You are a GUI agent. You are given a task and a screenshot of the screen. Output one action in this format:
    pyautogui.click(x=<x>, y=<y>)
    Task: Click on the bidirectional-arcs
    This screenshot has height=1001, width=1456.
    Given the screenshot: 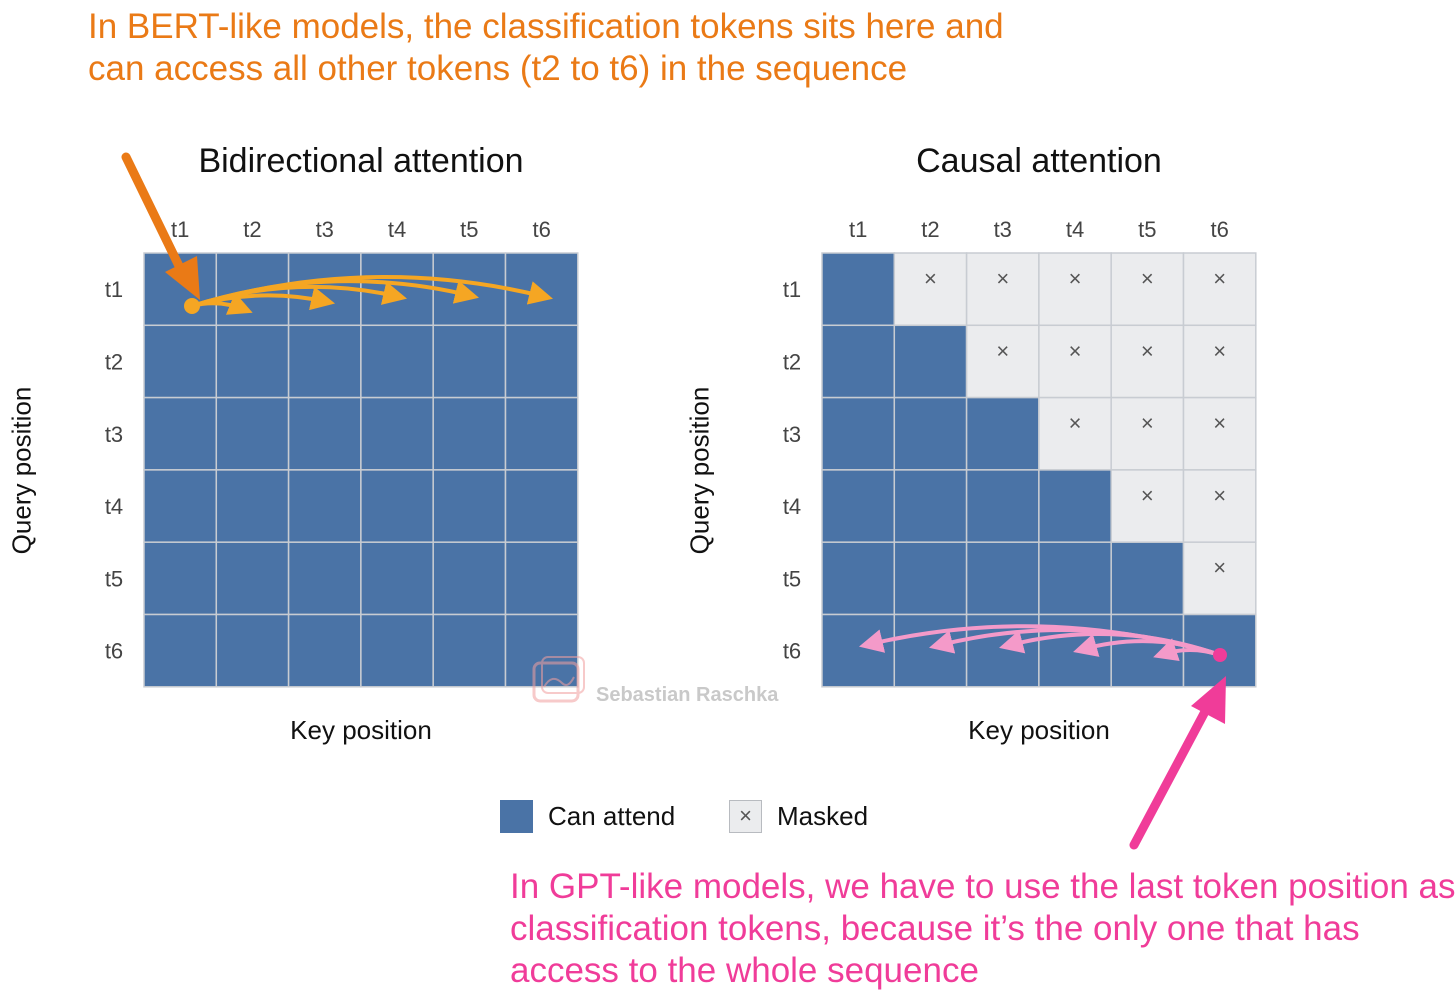 What is the action you would take?
    pyautogui.click(x=368, y=295)
    